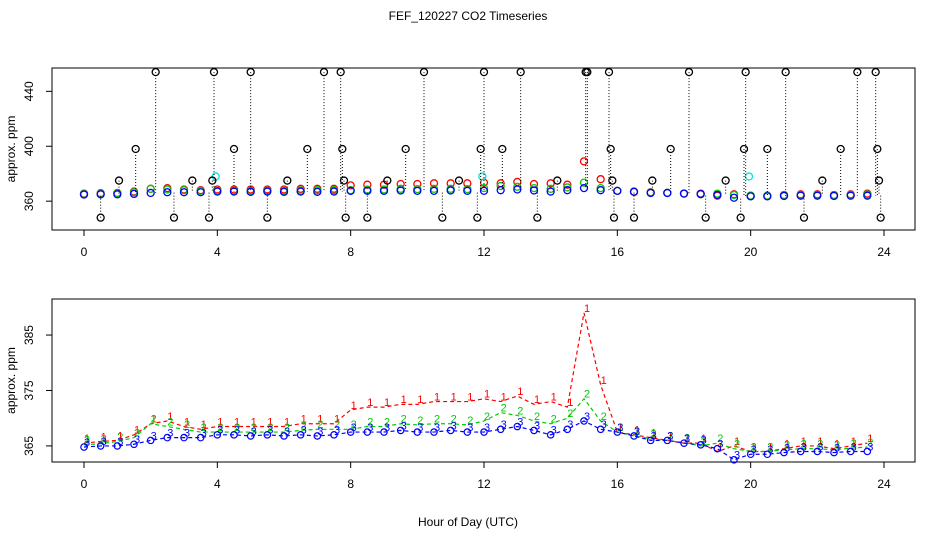 Image resolution: width=936 pixels, height=540 pixels. I want to click on y-tick-label: 400, so click(29, 146).